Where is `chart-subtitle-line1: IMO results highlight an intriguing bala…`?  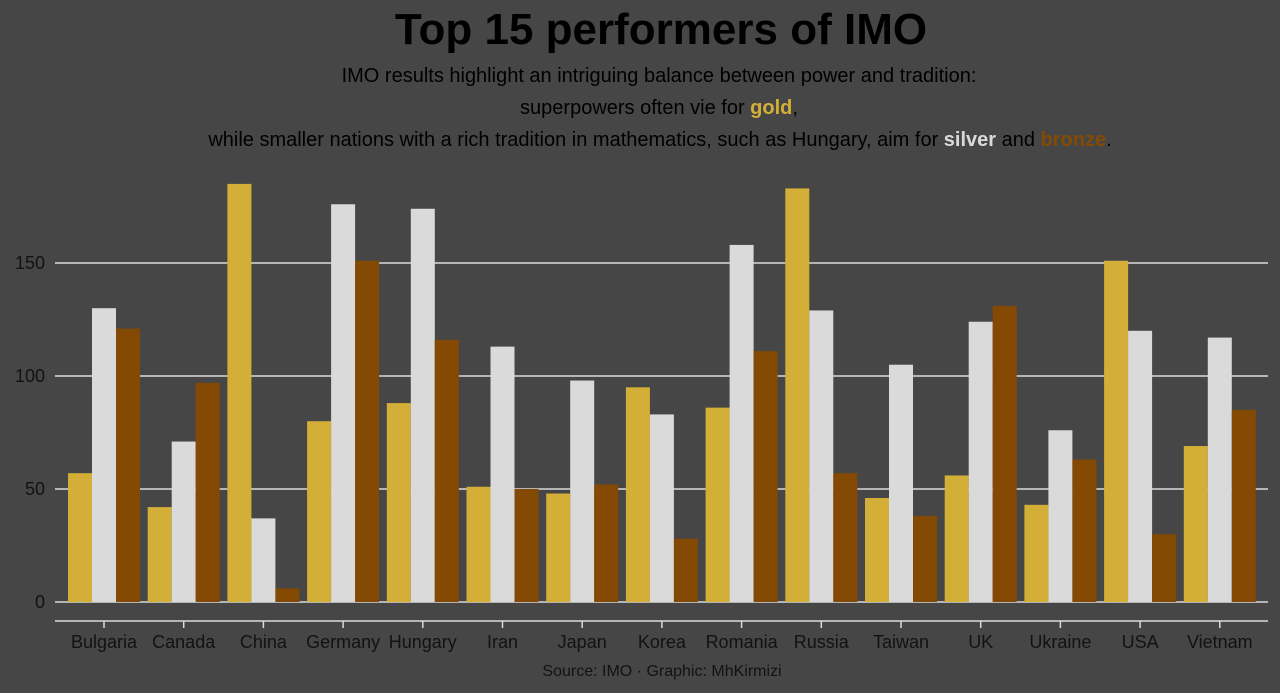
chart-subtitle-line1: IMO results highlight an intriguing bala… is located at coordinates (659, 76).